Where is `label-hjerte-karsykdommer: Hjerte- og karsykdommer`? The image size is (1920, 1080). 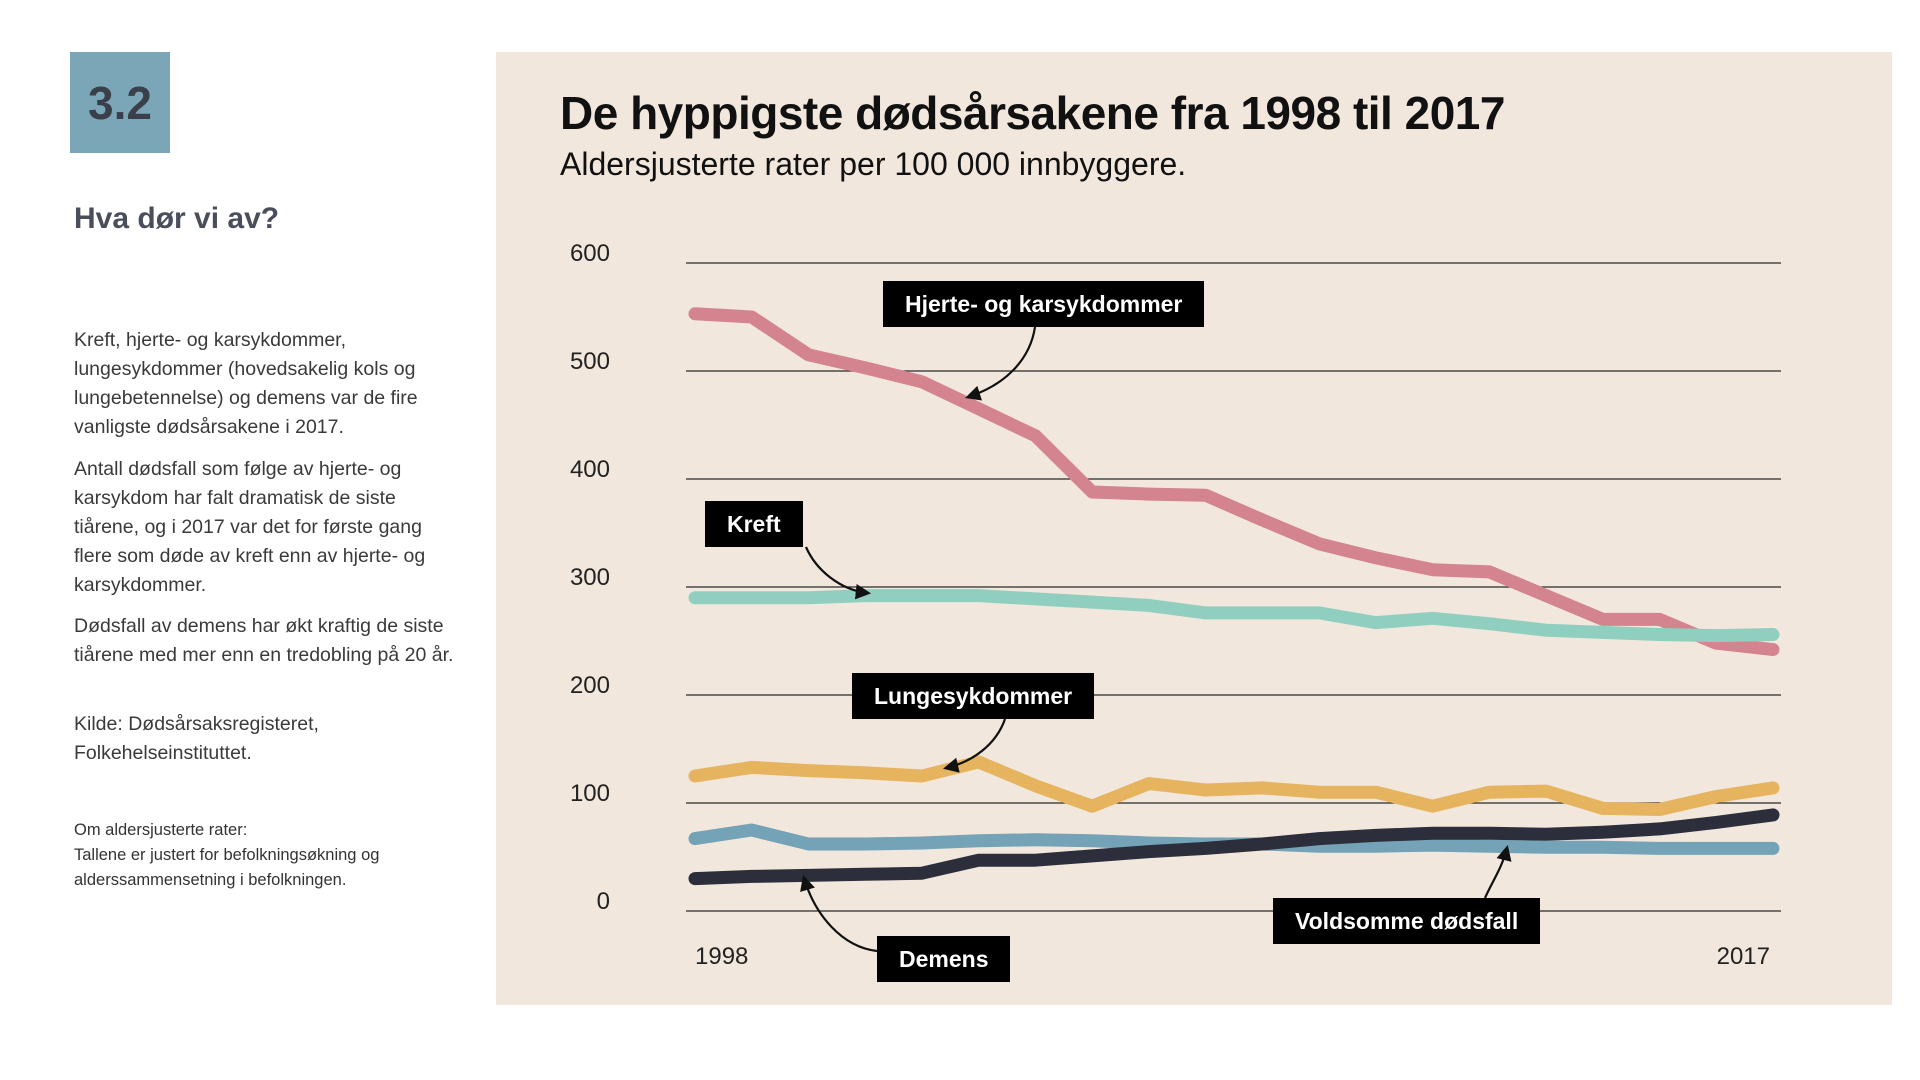
label-hjerte-karsykdommer: Hjerte- og karsykdommer is located at coordinates (1044, 304).